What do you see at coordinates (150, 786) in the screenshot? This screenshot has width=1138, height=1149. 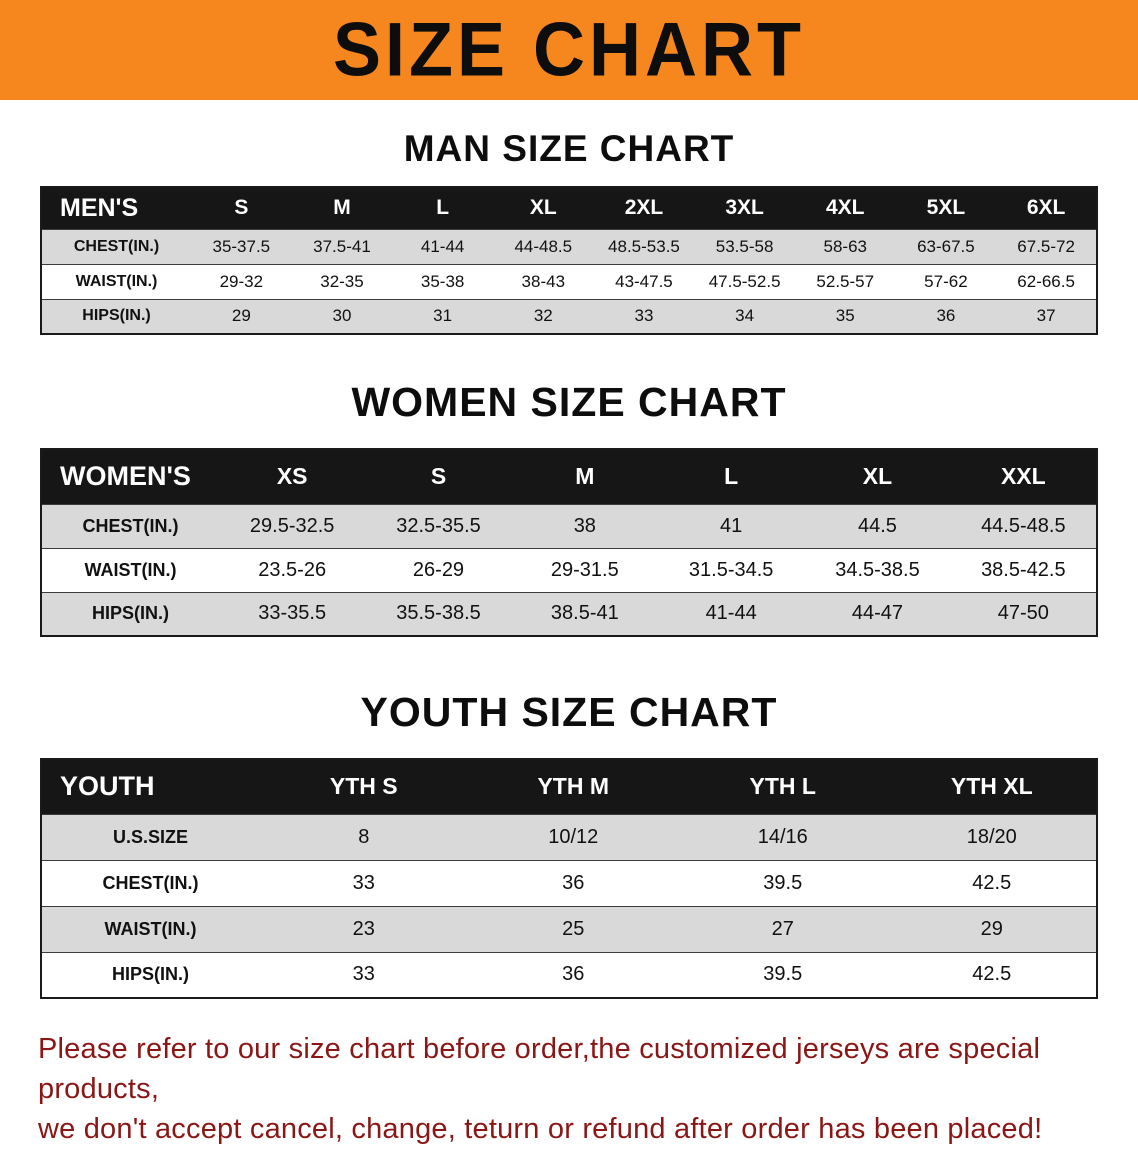 I see `table-title-cell: YOUTH` at bounding box center [150, 786].